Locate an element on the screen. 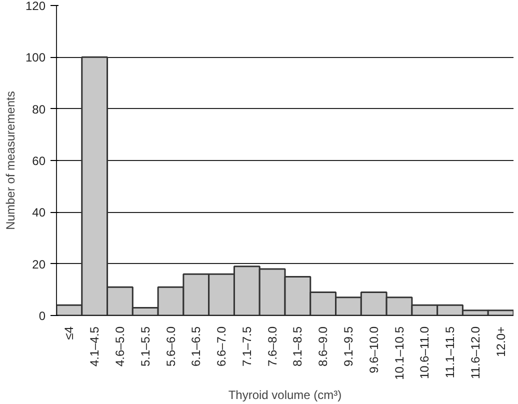 The image size is (518, 404). x-tick-label: 8.6–9.0 is located at coordinates (323, 346).